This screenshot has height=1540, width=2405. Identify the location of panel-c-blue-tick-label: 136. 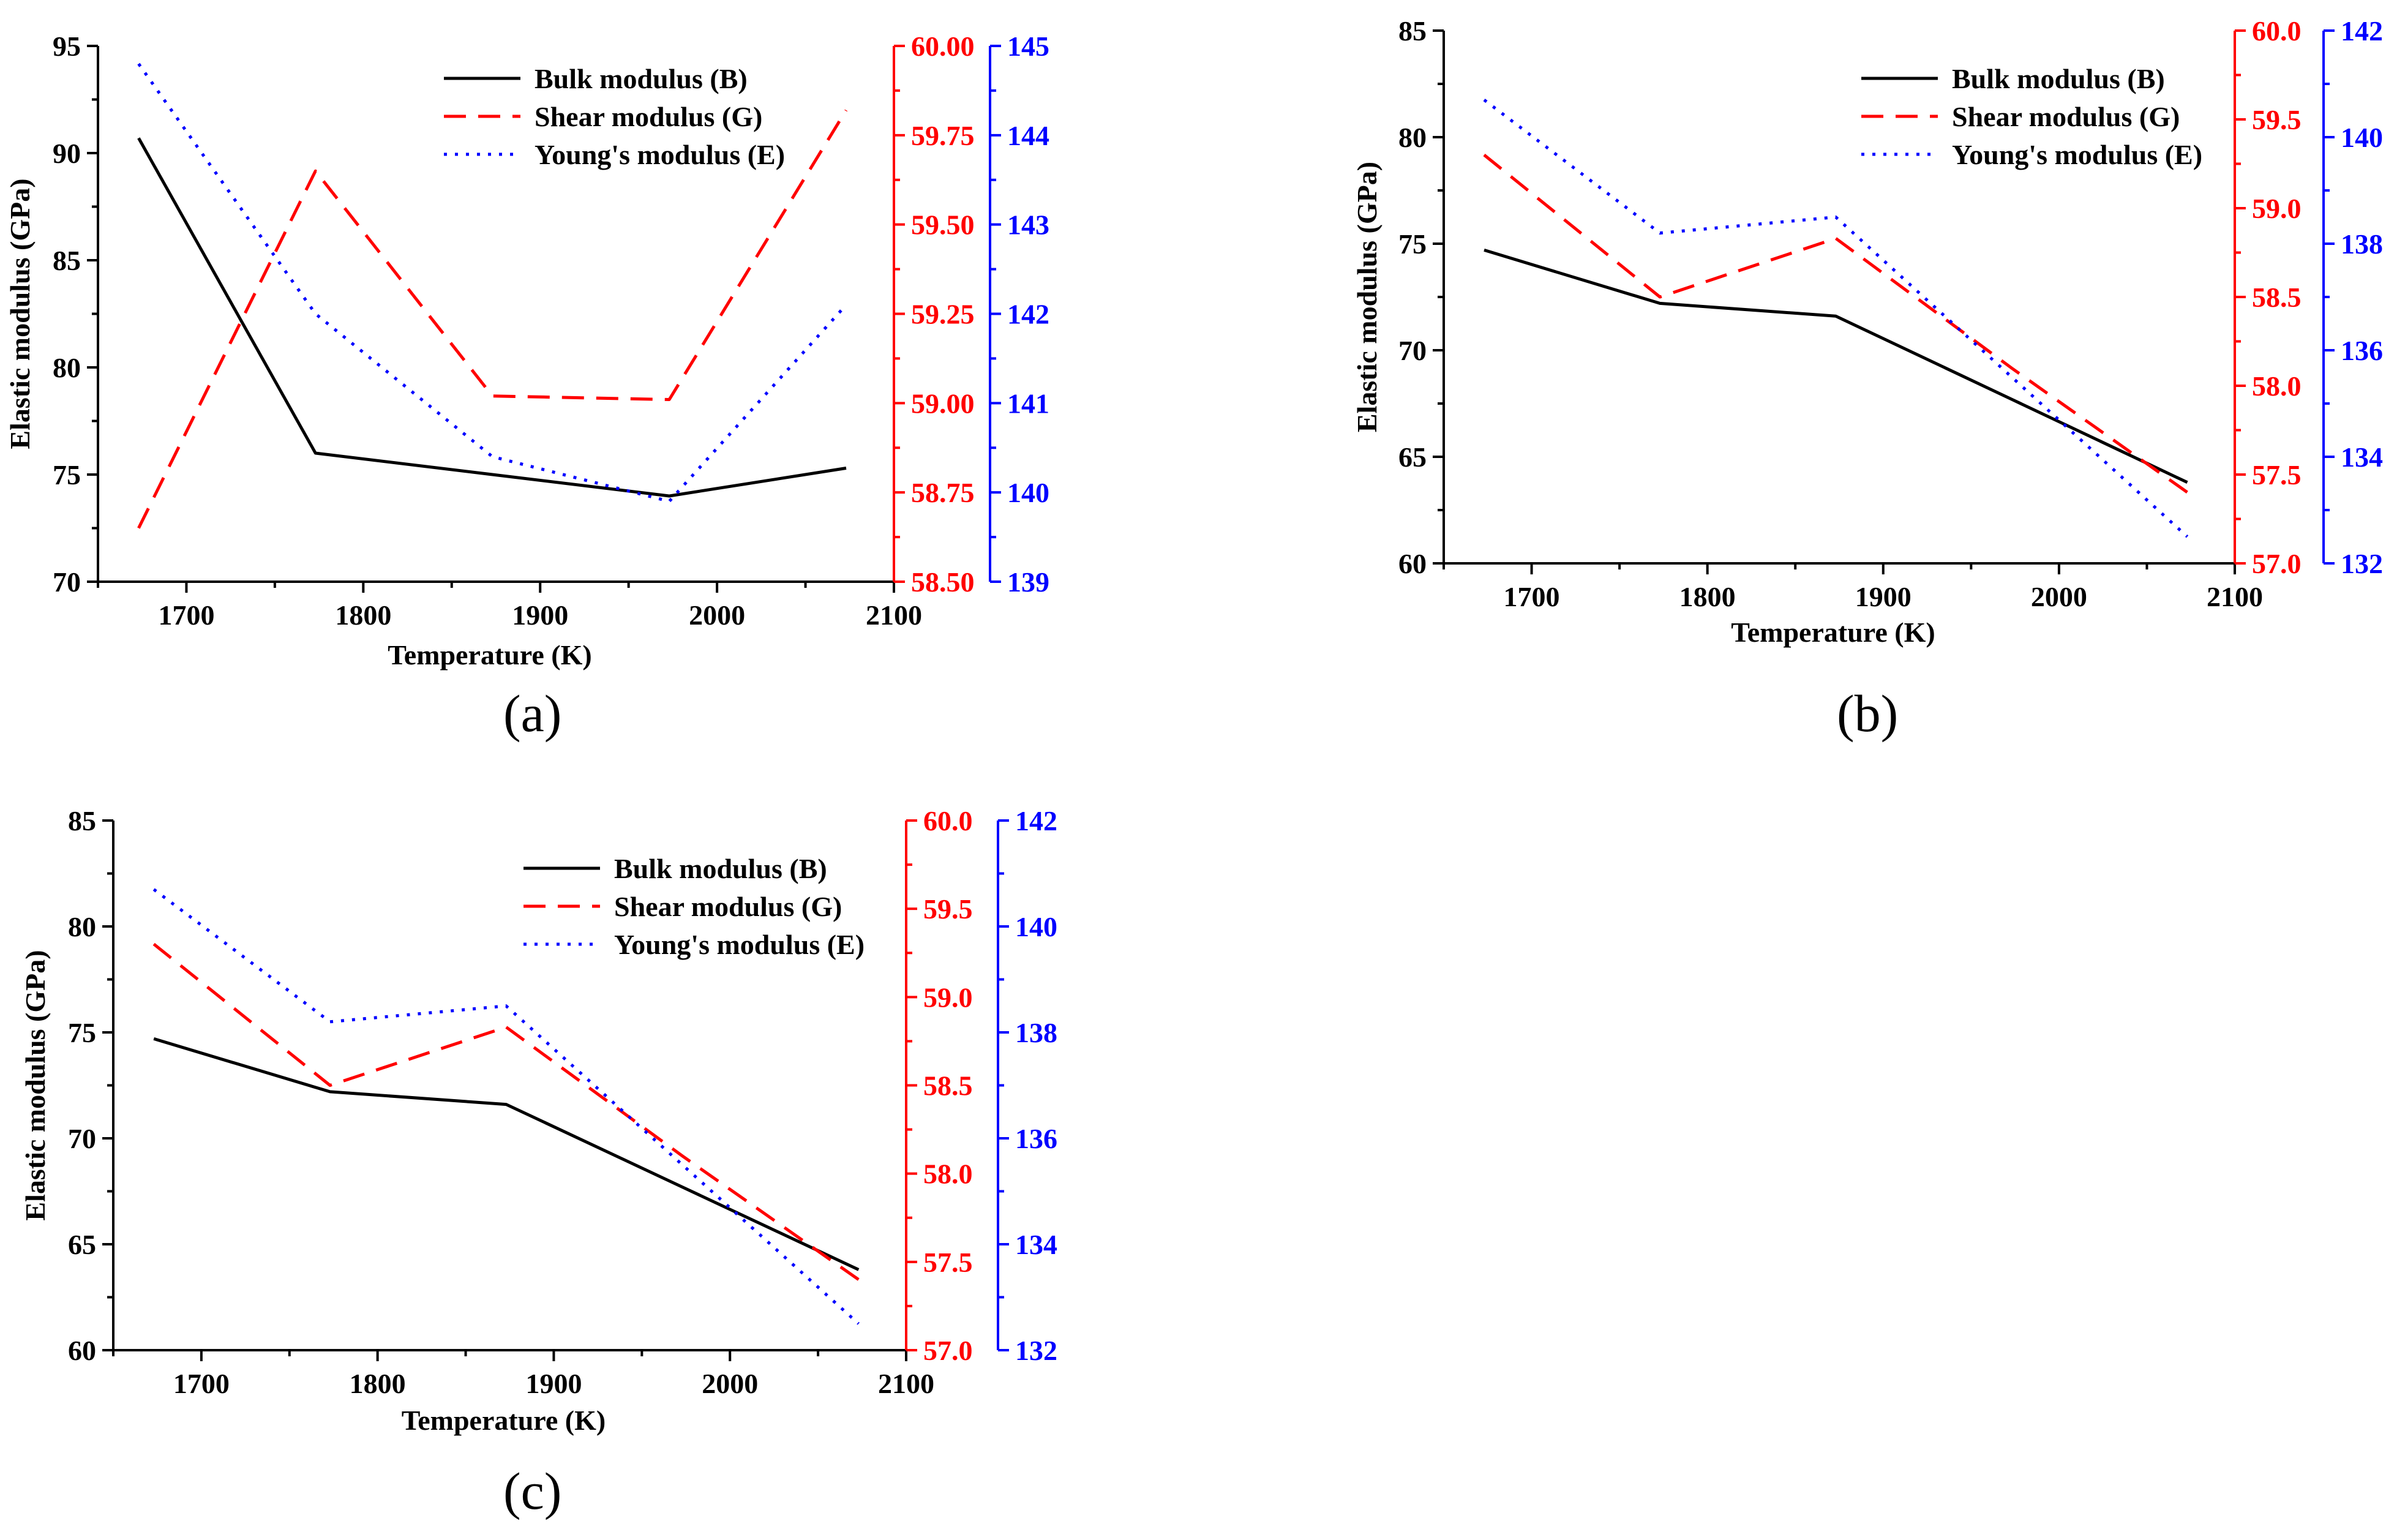
(1036, 1139).